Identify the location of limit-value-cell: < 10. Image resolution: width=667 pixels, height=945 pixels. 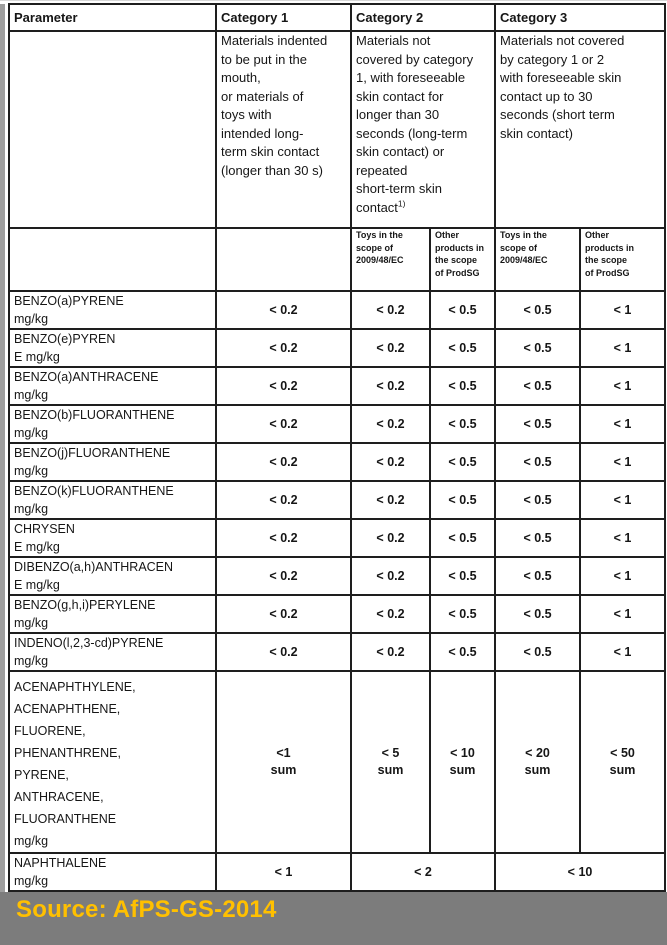
(580, 872).